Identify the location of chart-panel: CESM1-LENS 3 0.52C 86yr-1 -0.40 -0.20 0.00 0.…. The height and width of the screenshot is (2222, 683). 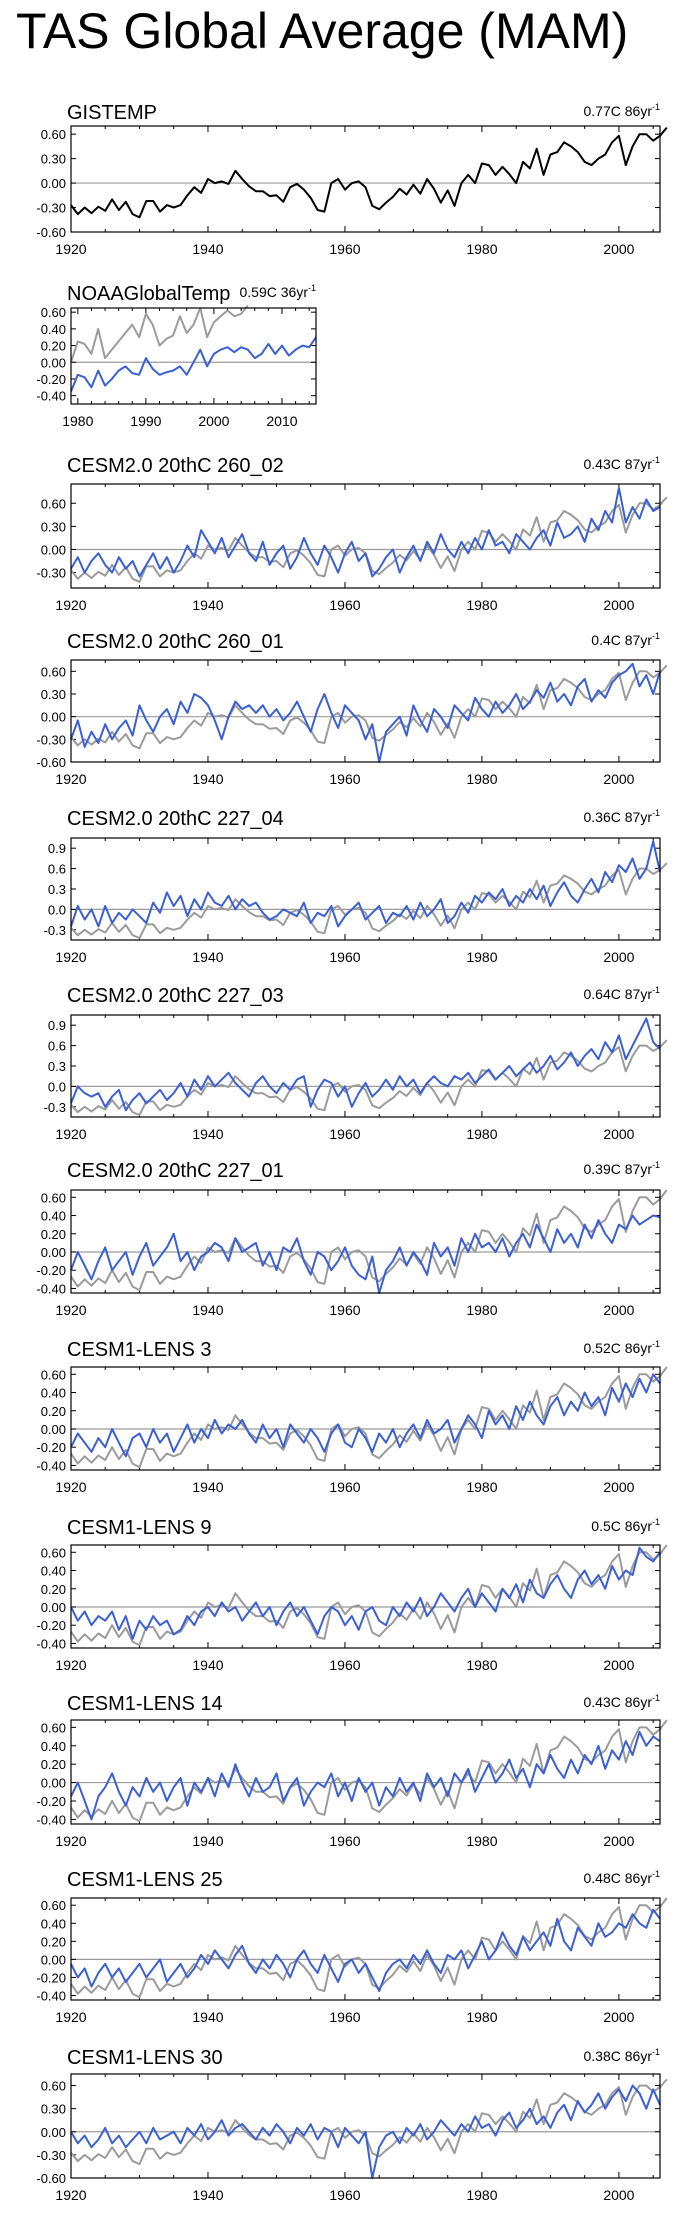
(352, 1417).